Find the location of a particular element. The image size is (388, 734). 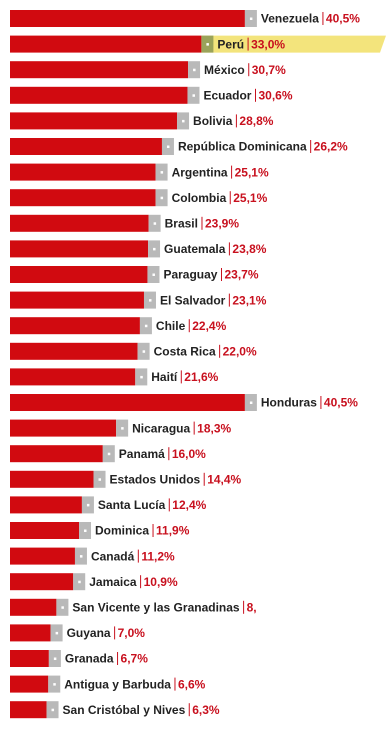

highlight-band is located at coordinates (293, 44).